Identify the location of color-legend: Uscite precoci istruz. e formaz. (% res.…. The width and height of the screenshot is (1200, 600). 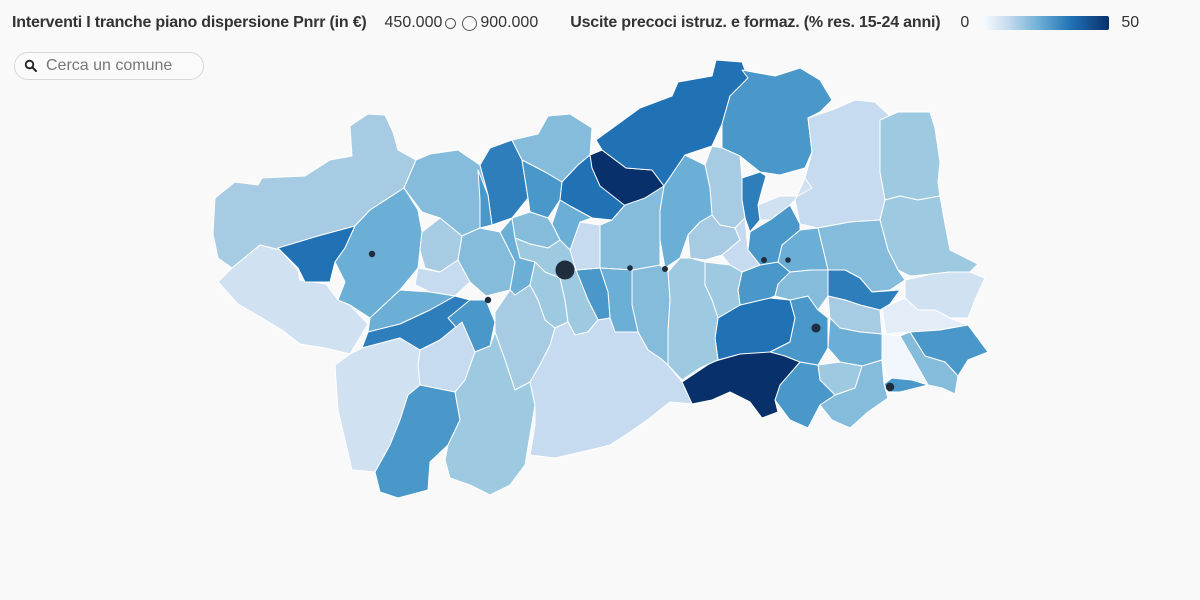
(854, 23).